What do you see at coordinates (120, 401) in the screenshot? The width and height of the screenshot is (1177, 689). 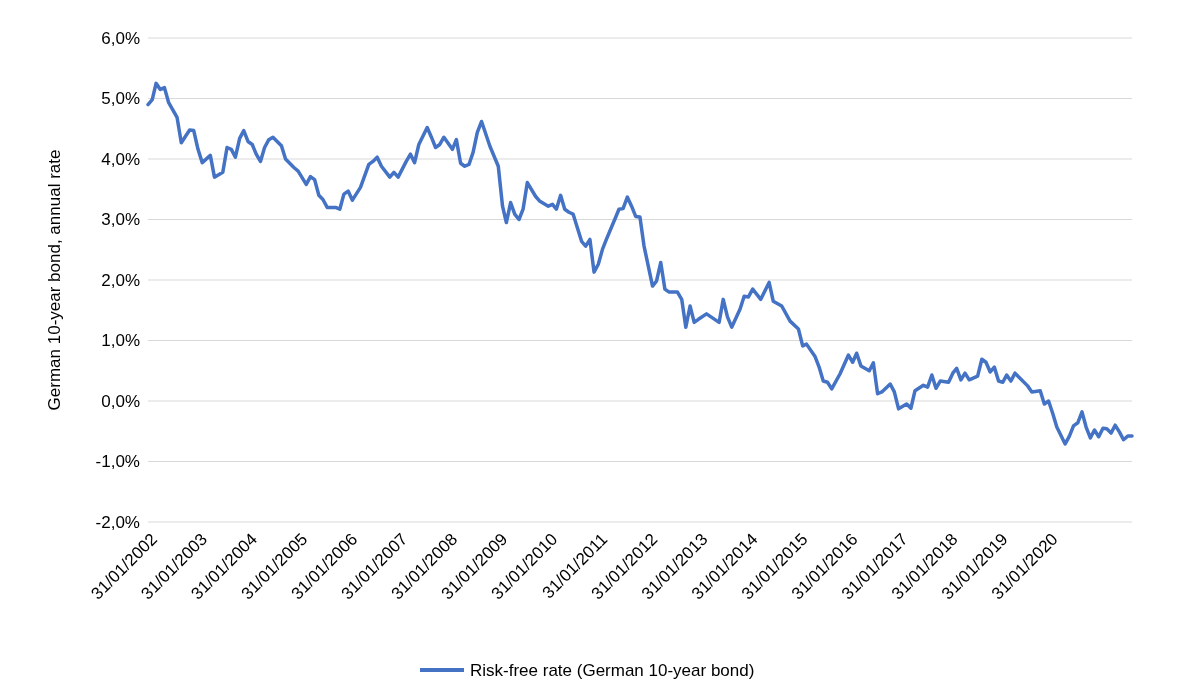 I see `y-tick-label: 0,0%` at bounding box center [120, 401].